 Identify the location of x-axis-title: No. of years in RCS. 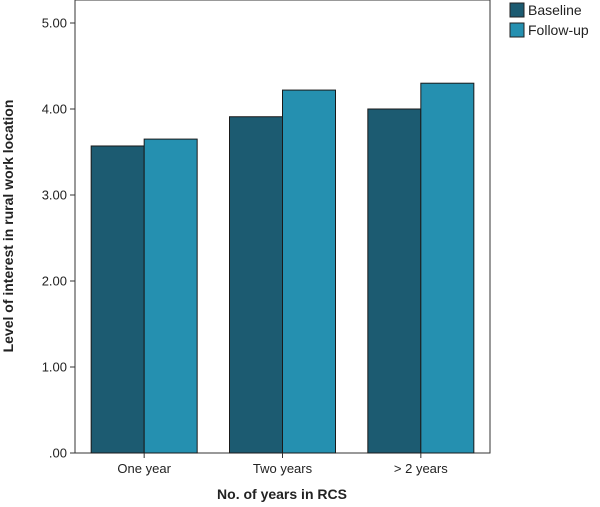
(282, 494).